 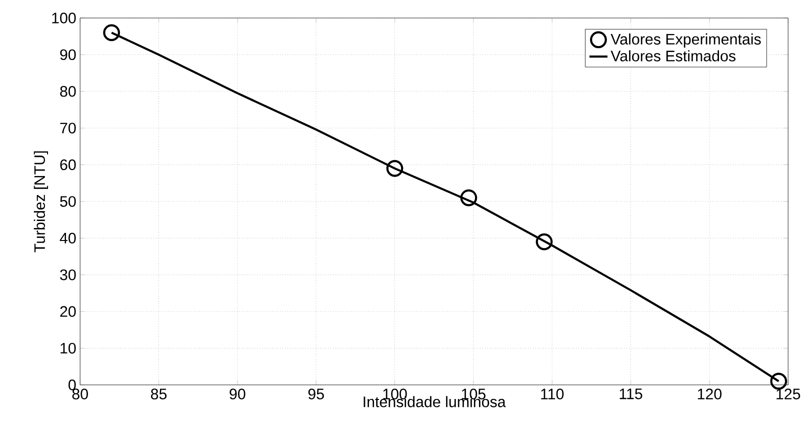 What do you see at coordinates (68, 54) in the screenshot?
I see `y-tick-label: 90` at bounding box center [68, 54].